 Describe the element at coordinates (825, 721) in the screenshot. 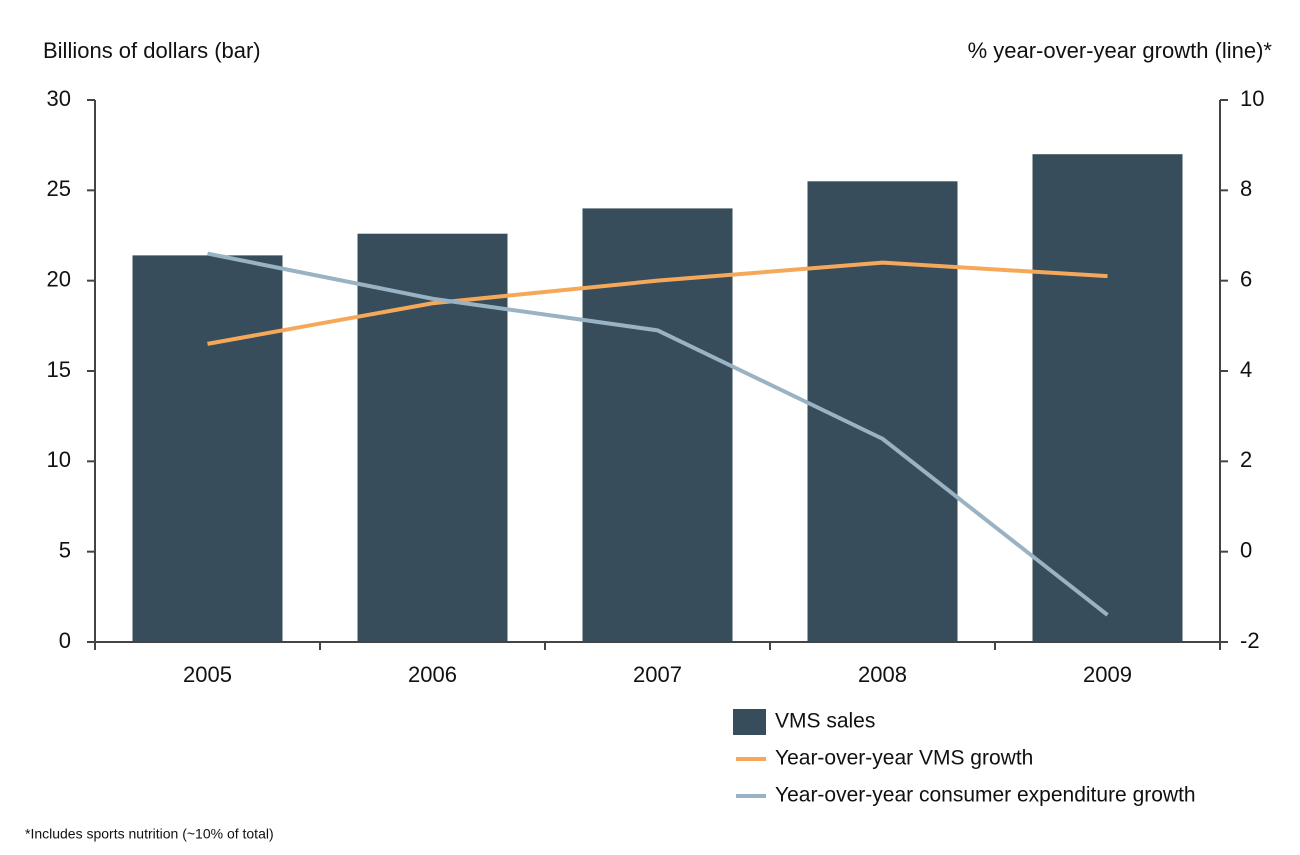

I see `legend-label: VMS sales` at that location.